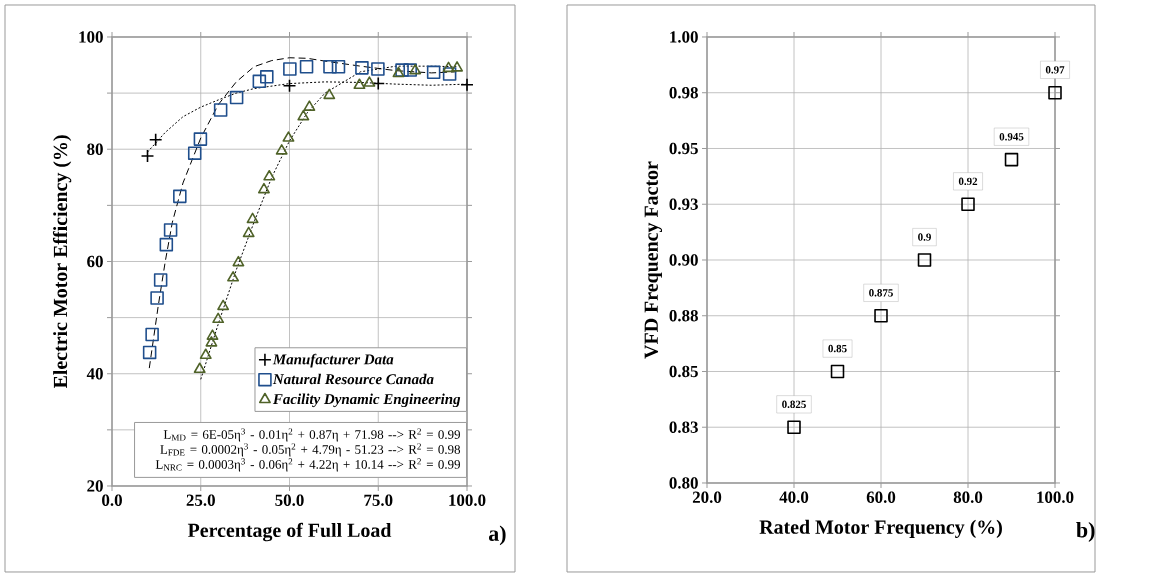 This screenshot has width=1171, height=578. I want to click on y-tick-label: 20, so click(95, 486).